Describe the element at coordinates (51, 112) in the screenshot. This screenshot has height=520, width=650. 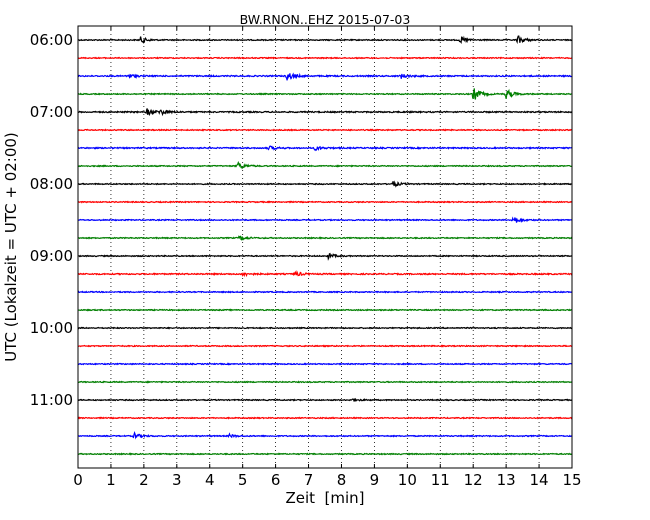
I see `y-tick-label: 07:00` at that location.